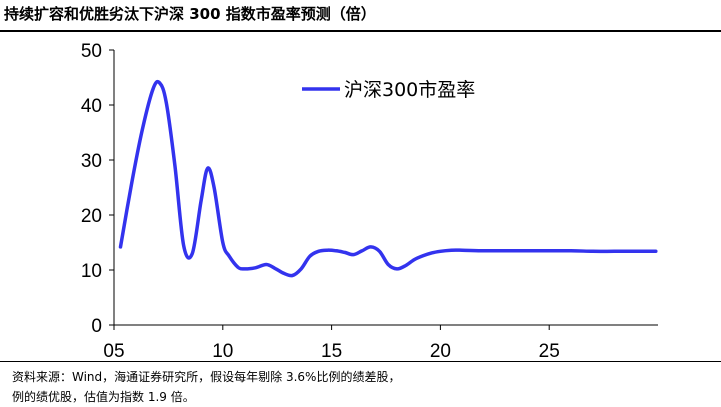  What do you see at coordinates (113, 351) in the screenshot?
I see `x-tick-label: 05` at bounding box center [113, 351].